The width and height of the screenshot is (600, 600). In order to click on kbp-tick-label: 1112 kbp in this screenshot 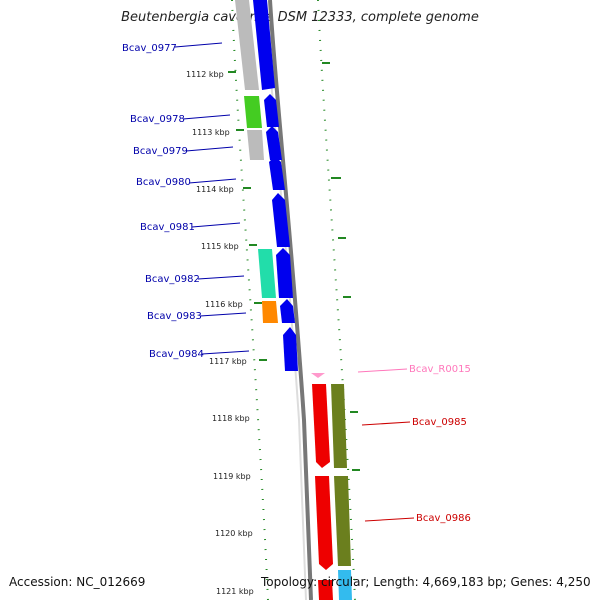, I will do `click(205, 74)`.